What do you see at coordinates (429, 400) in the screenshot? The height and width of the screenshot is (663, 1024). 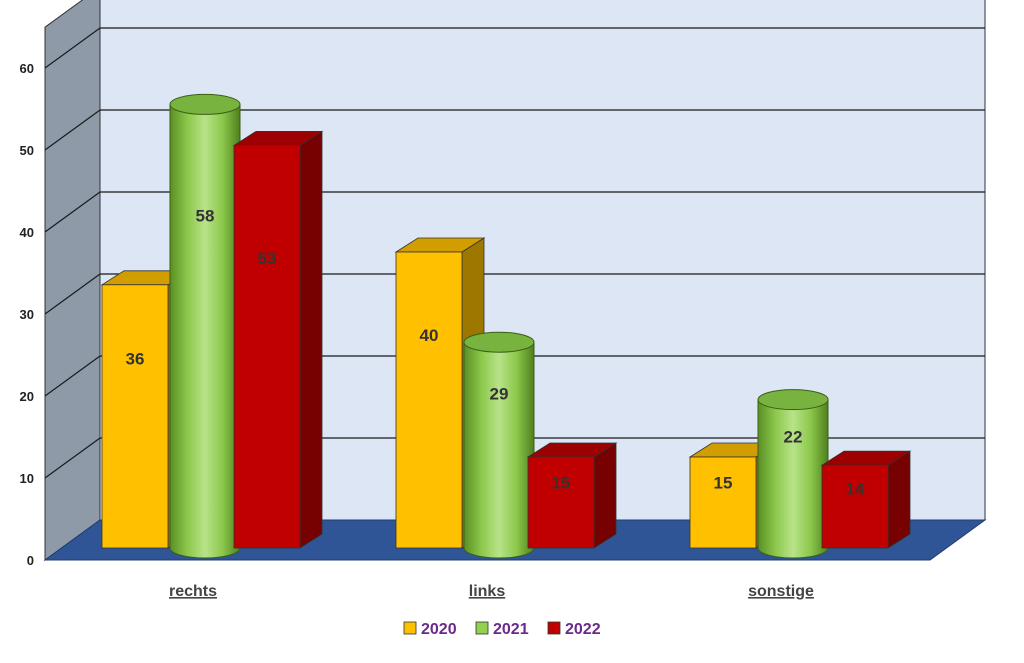 I see `bar-2020-links` at bounding box center [429, 400].